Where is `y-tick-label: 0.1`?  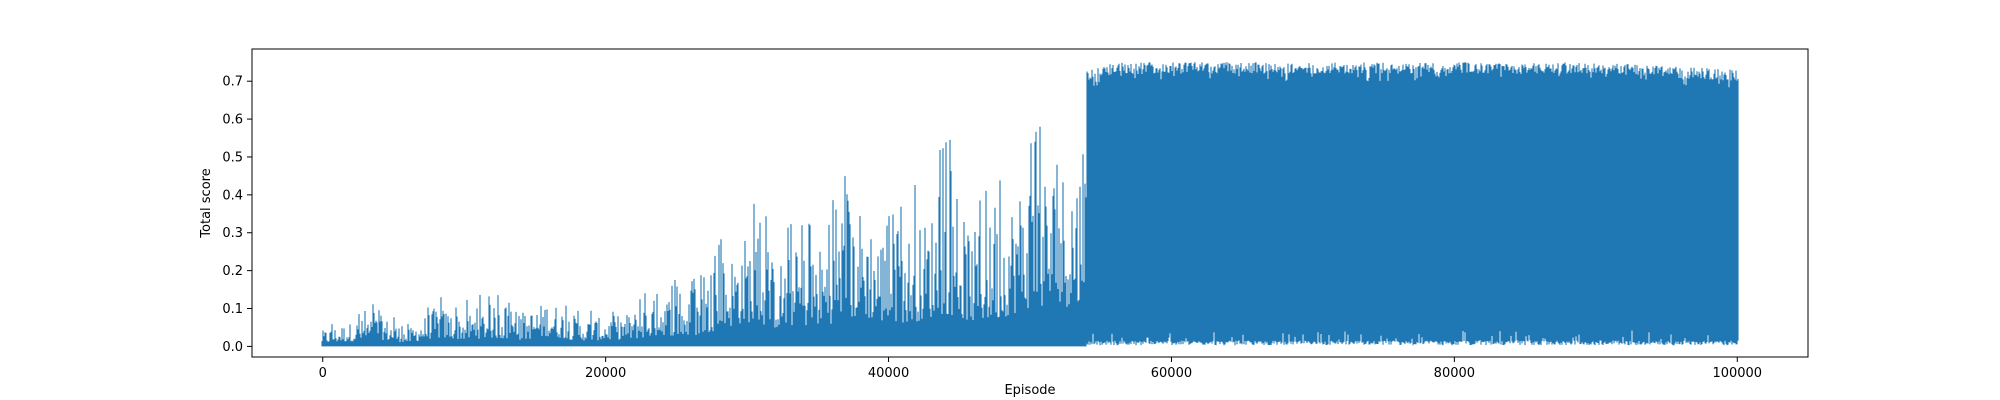
y-tick-label: 0.1 is located at coordinates (232, 309).